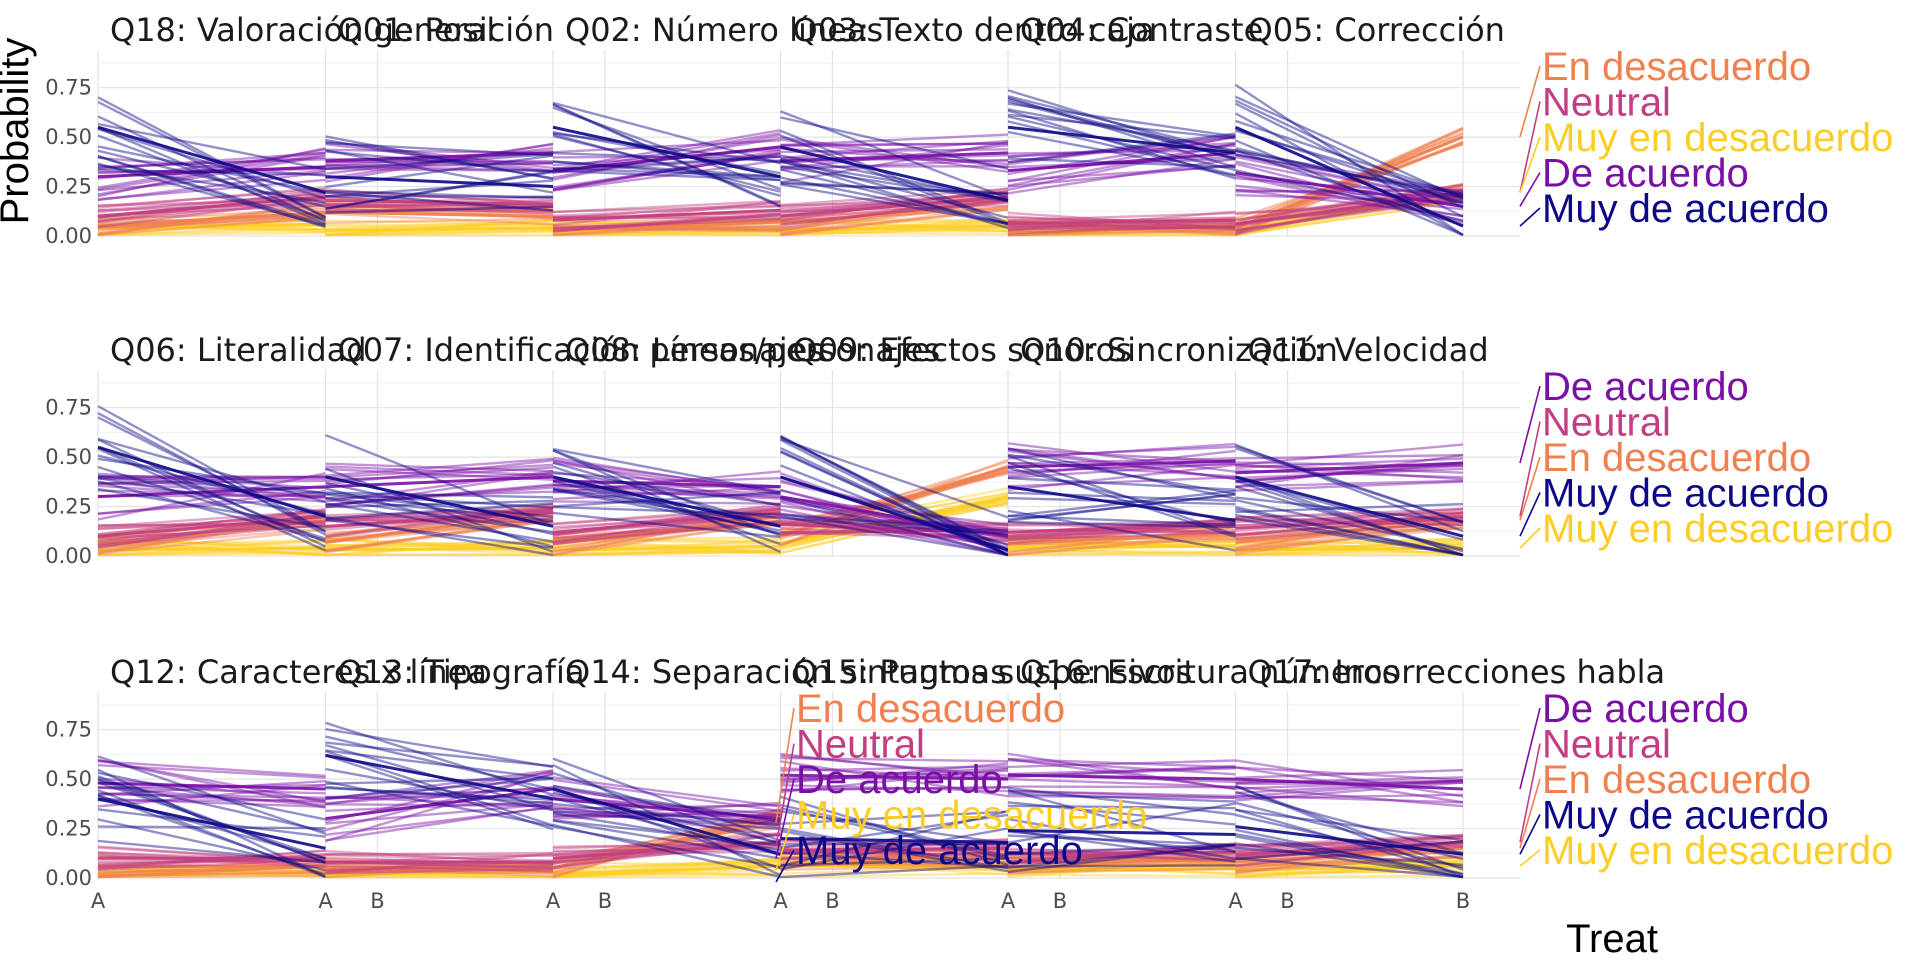 Image resolution: width=1920 pixels, height=960 pixels. What do you see at coordinates (1530, 424) in the screenshot?
I see `label-leader` at bounding box center [1530, 424].